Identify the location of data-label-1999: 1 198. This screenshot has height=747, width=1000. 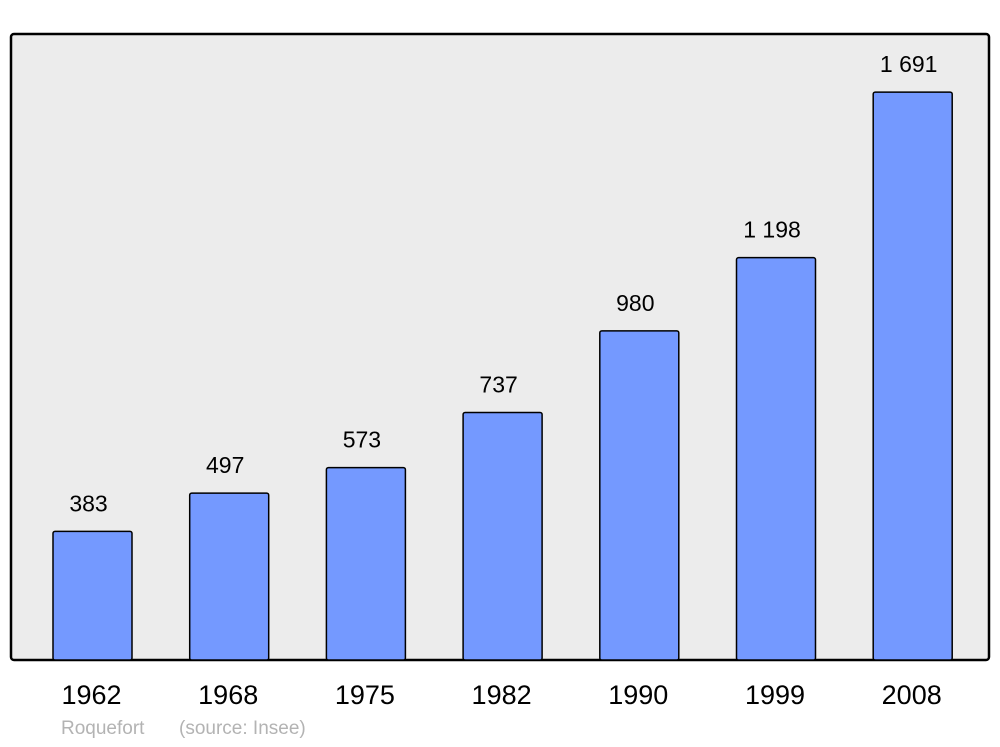
(772, 230).